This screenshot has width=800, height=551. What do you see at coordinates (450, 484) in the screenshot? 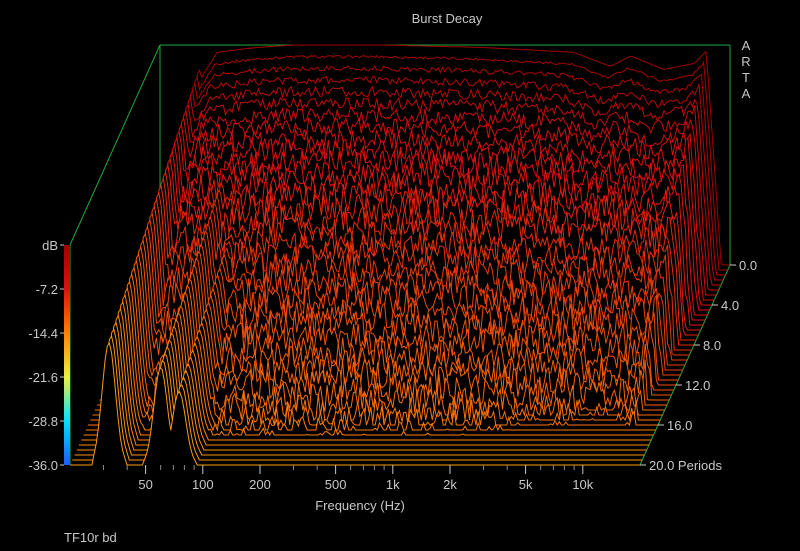
I see `x-tick-label: 2k` at bounding box center [450, 484].